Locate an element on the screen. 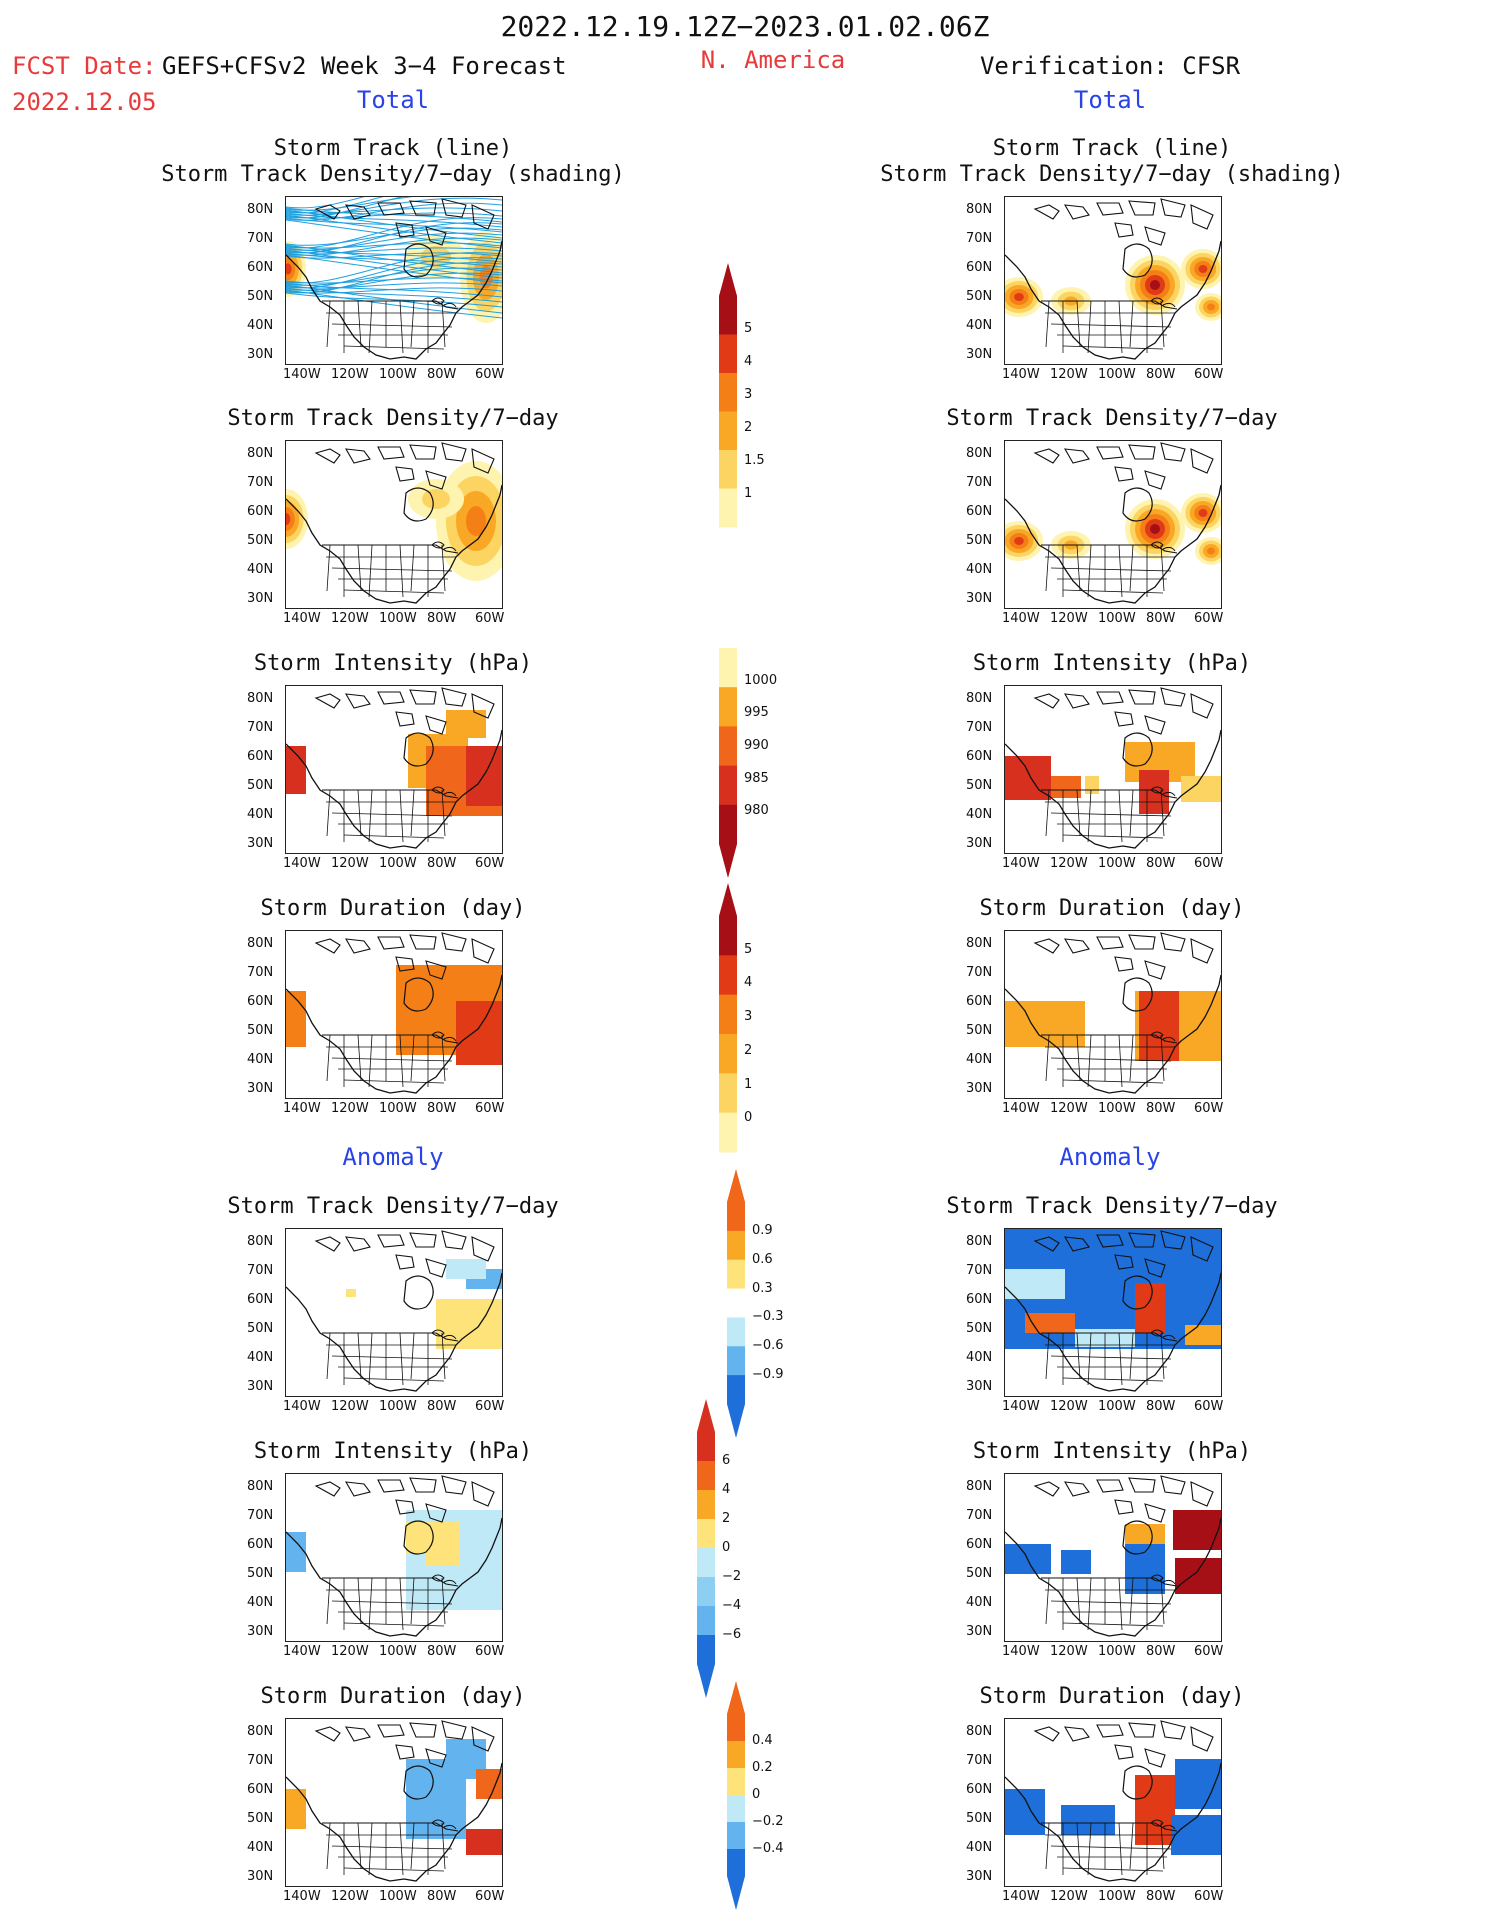 The image size is (1487, 1925). anomaly-label-right: Anomaly is located at coordinates (1110, 1157).